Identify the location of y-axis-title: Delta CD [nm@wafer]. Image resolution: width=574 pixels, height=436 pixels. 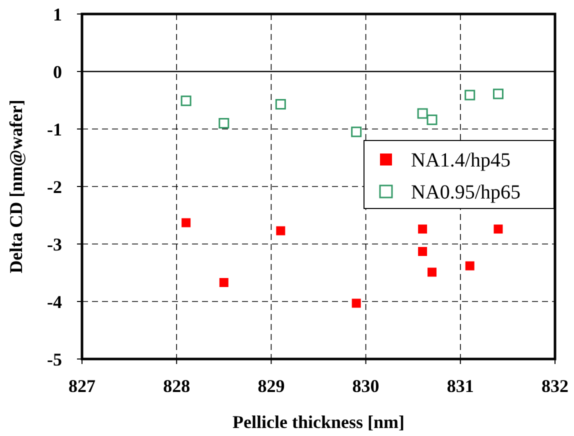
(16, 187).